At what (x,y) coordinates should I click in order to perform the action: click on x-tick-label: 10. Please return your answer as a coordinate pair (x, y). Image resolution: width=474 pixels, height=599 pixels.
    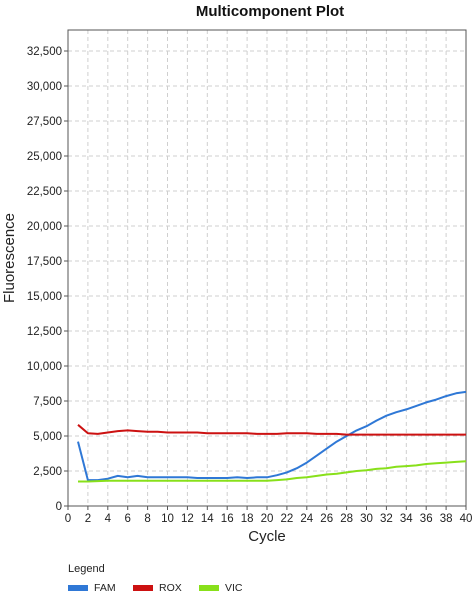
    Looking at the image, I should click on (167, 519).